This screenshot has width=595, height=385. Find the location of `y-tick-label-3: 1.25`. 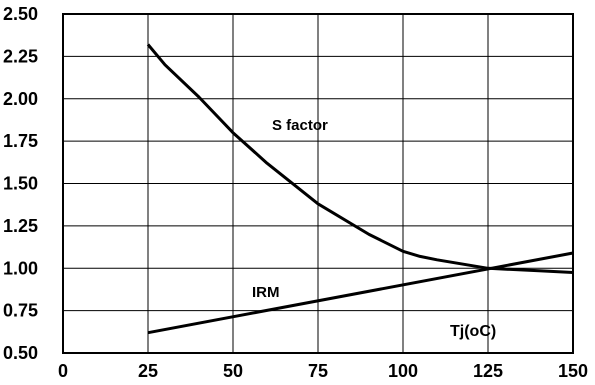

y-tick-label-3: 1.25 is located at coordinates (20, 226).